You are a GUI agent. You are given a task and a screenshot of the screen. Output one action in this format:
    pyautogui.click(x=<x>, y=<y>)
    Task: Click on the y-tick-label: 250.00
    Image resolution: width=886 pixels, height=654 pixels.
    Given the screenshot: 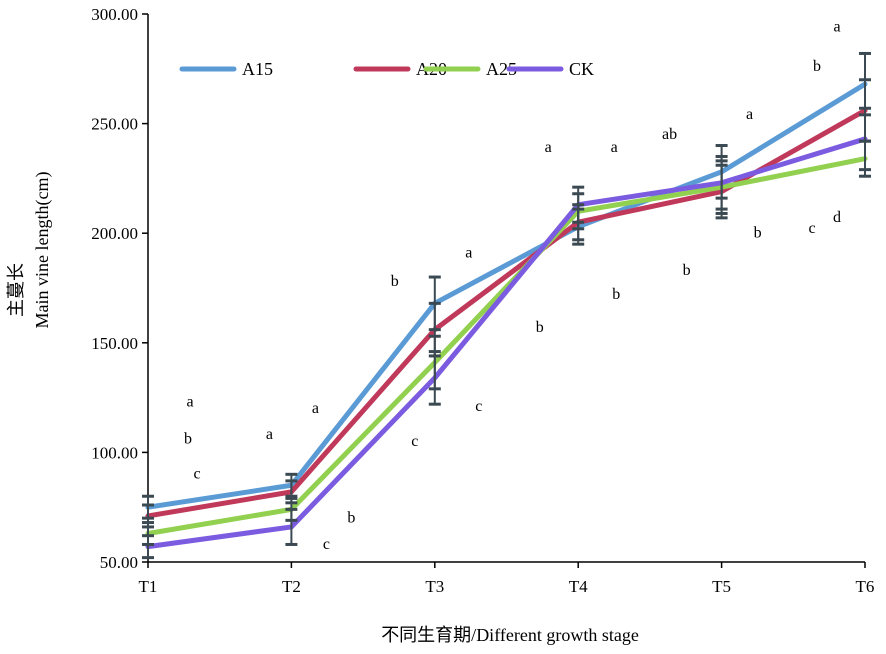 What is the action you would take?
    pyautogui.click(x=114, y=124)
    